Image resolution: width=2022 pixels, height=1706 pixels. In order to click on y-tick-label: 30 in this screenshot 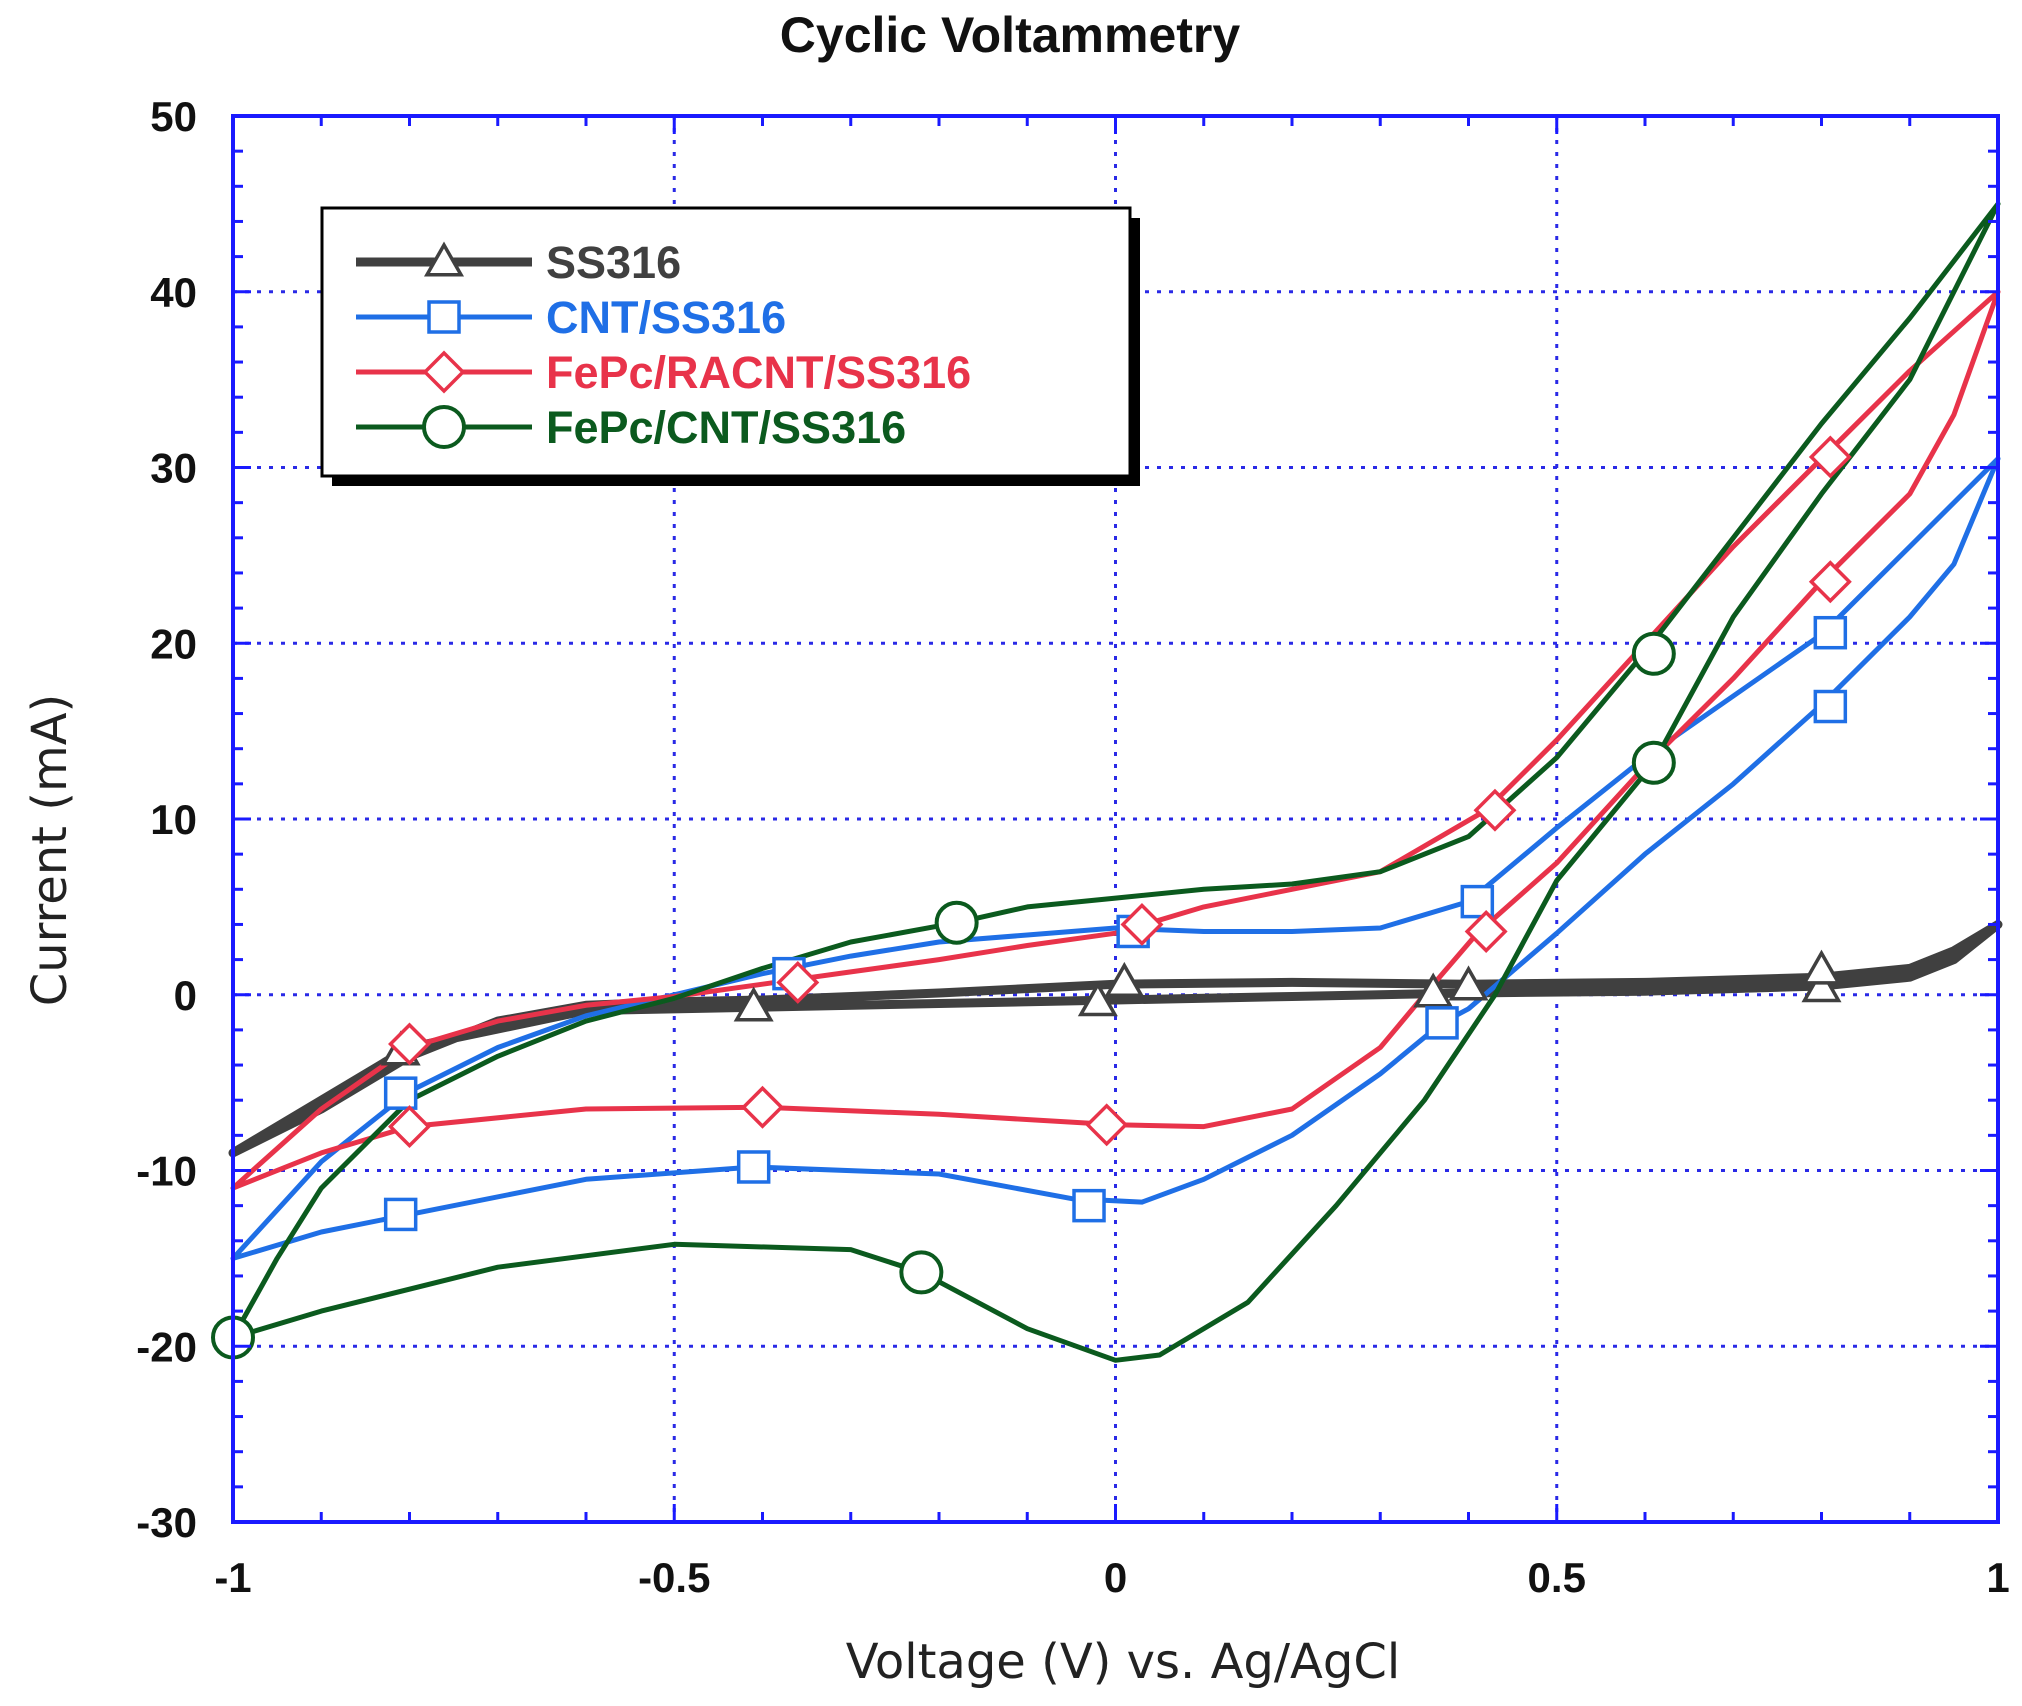, I will do `click(173, 468)`.